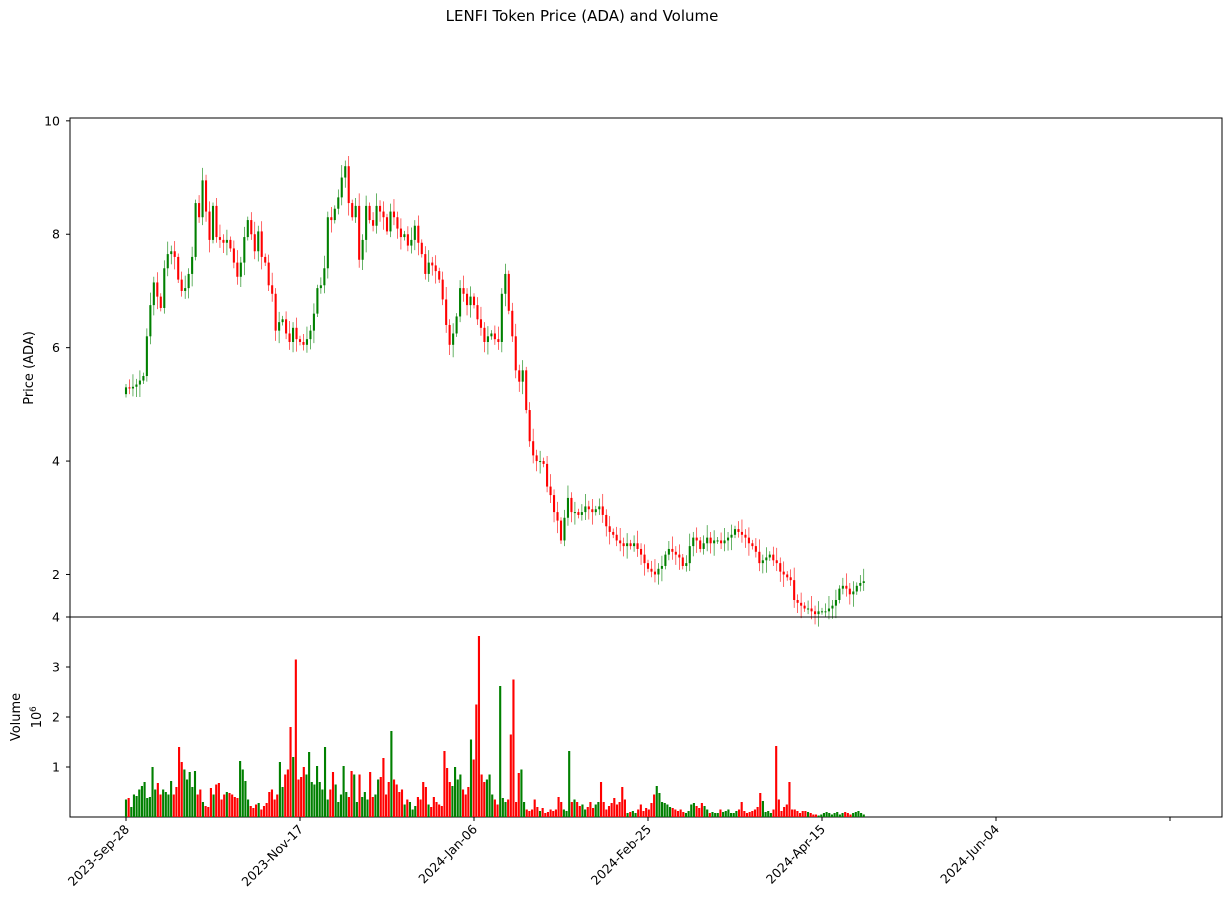 The width and height of the screenshot is (1231, 910). Describe the element at coordinates (98, 854) in the screenshot. I see `x-tick-label: 2023-Sep-28` at that location.